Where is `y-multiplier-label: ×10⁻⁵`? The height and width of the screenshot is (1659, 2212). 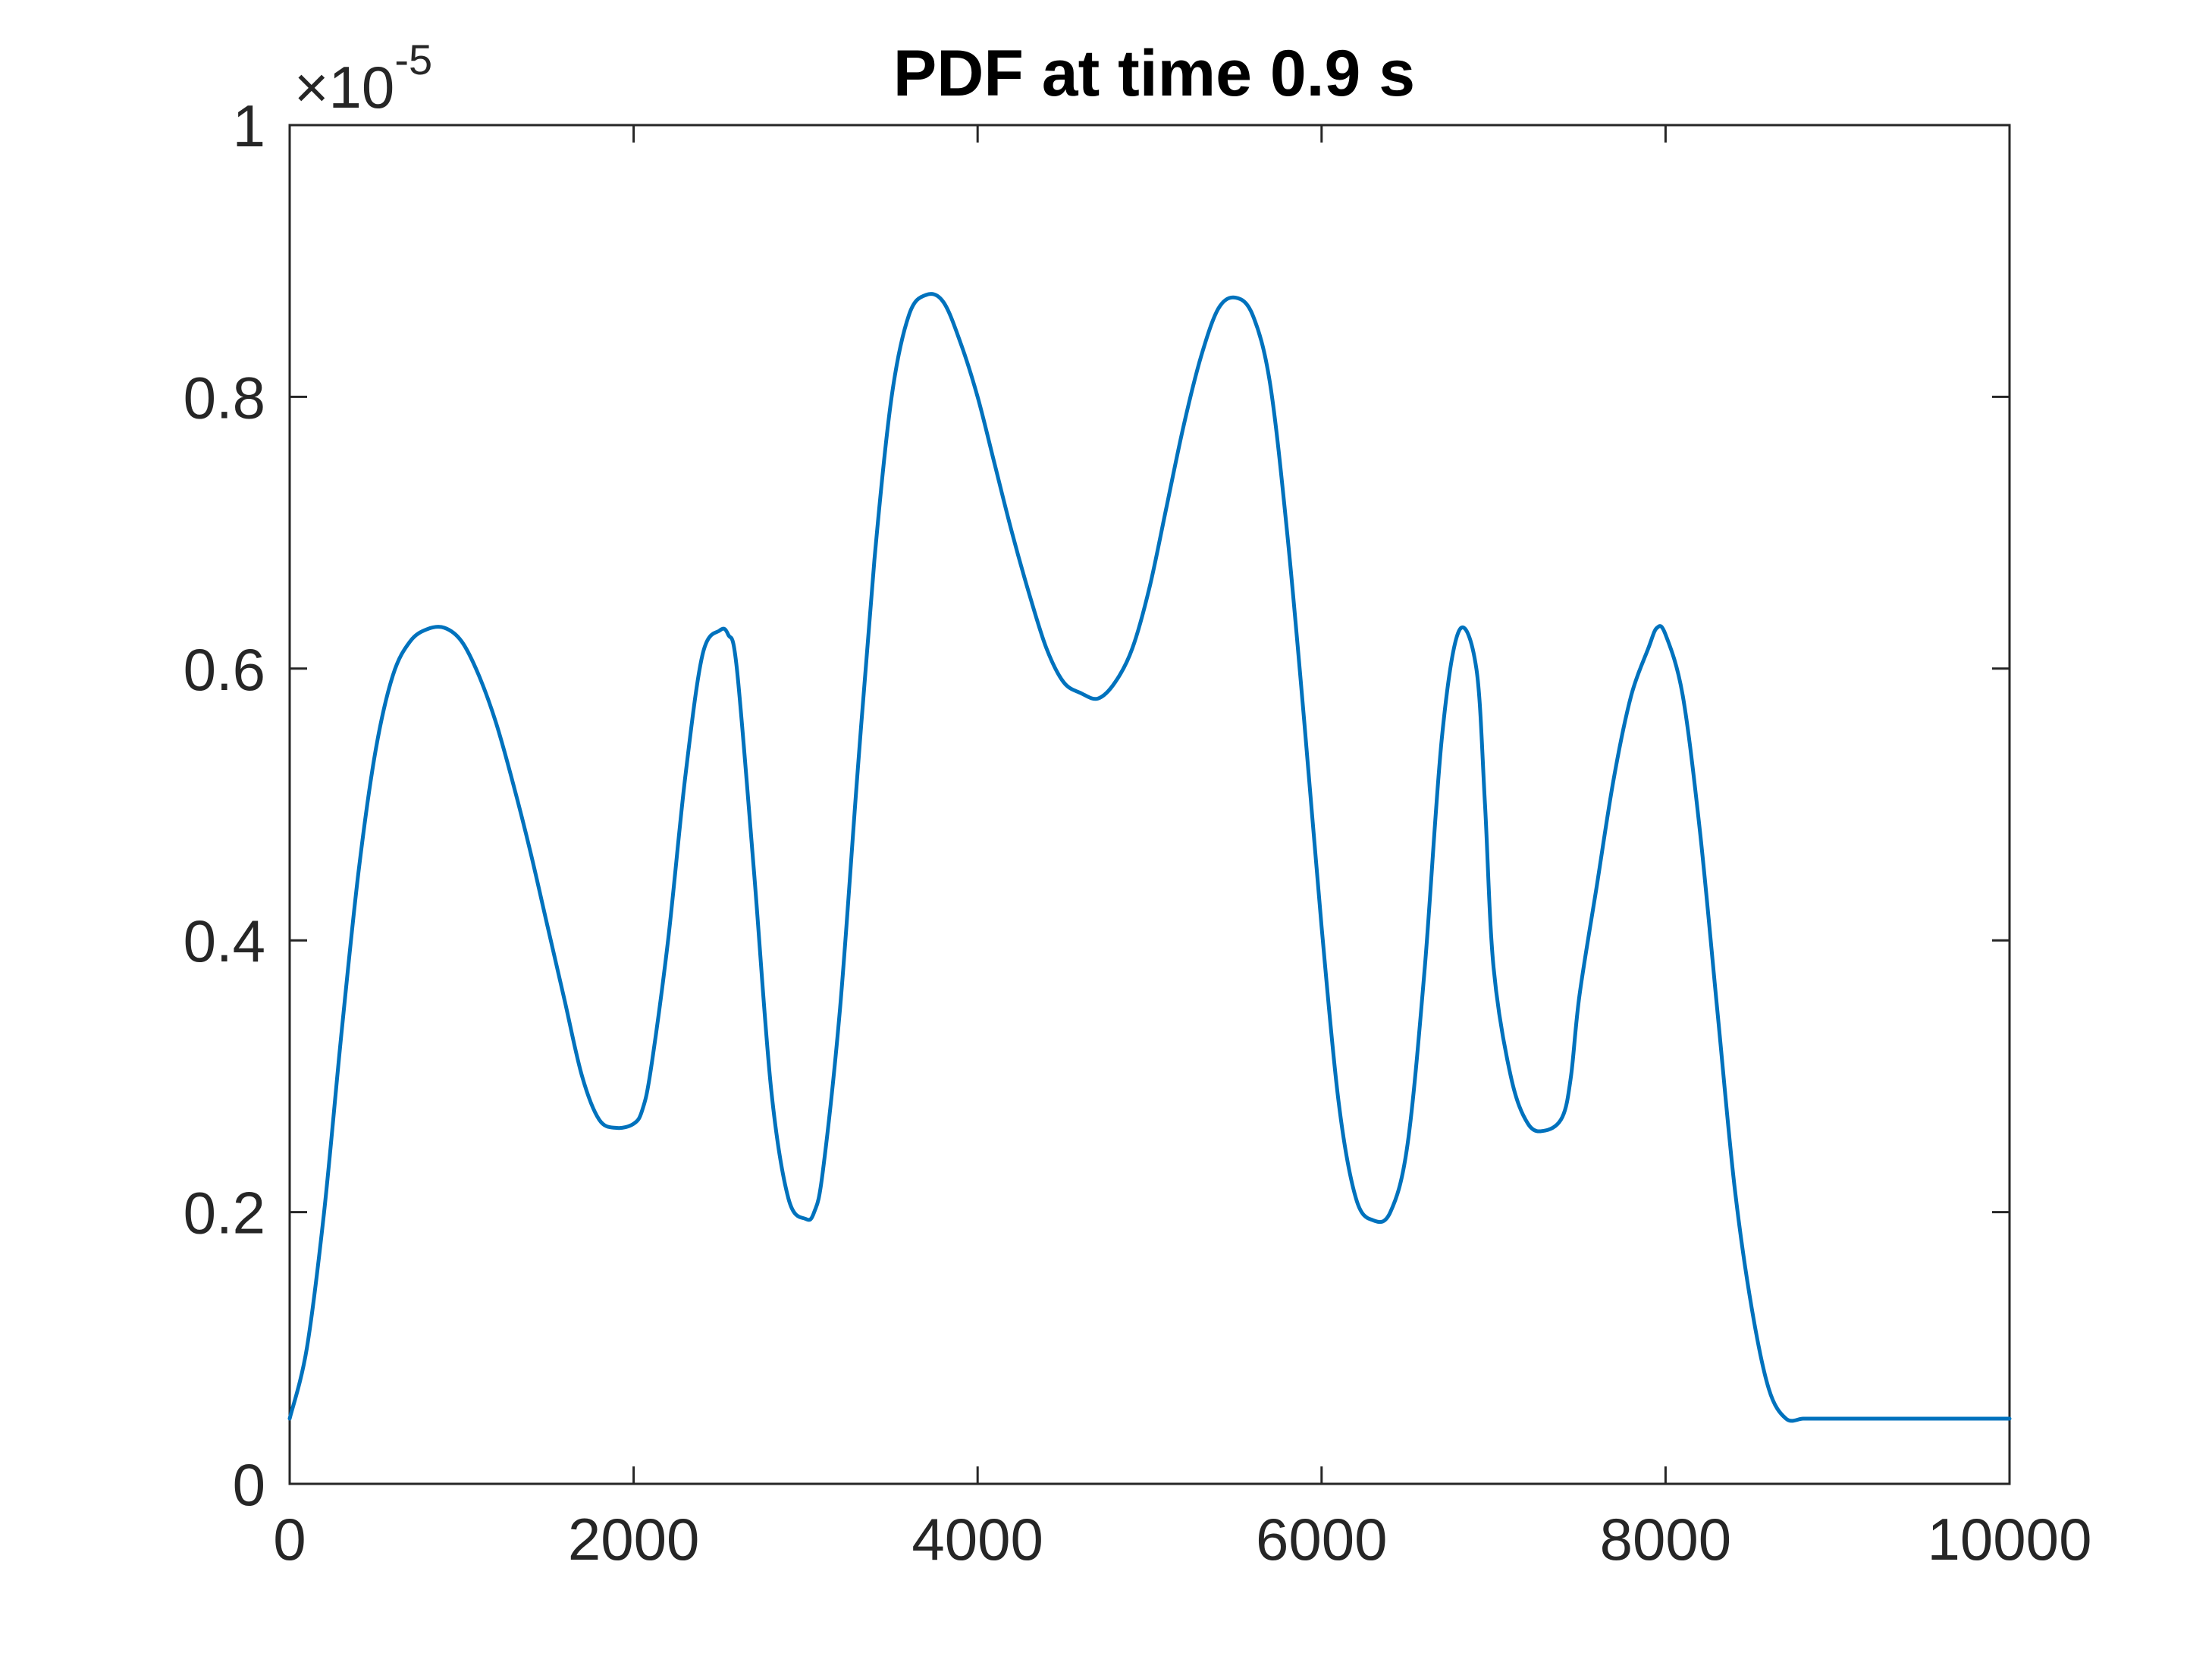
y-multiplier-label: ×10⁻⁵ is located at coordinates (363, 79).